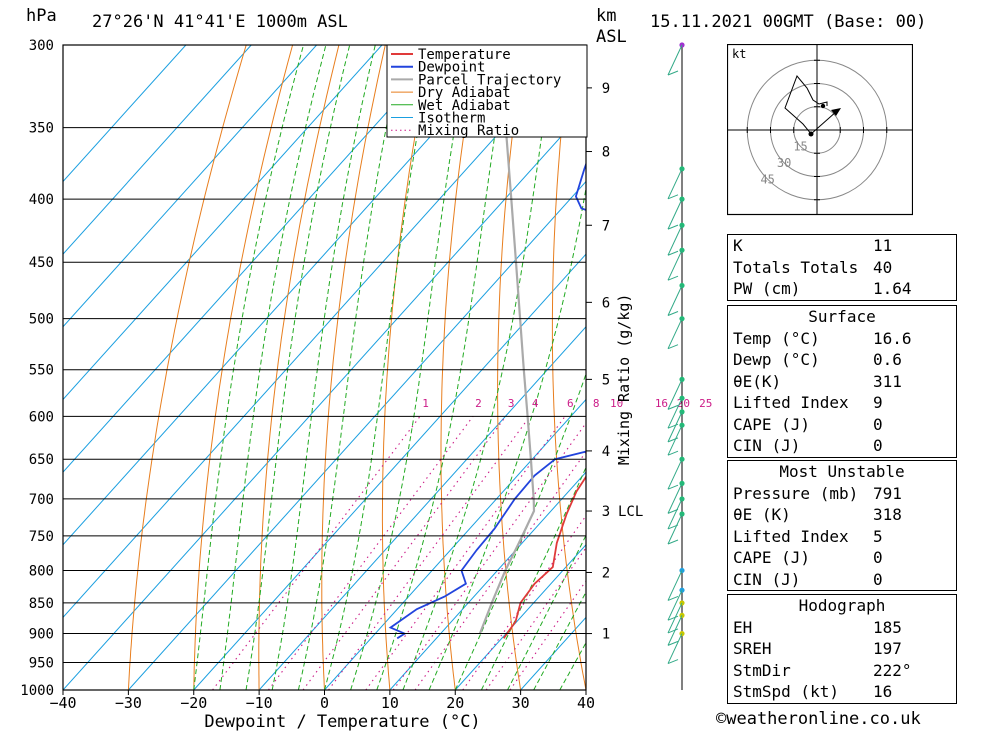 This screenshot has width=1000, height=733. Describe the element at coordinates (342, 722) in the screenshot. I see `x-axis-title: Dewpoint / Temperature (°C)` at that location.